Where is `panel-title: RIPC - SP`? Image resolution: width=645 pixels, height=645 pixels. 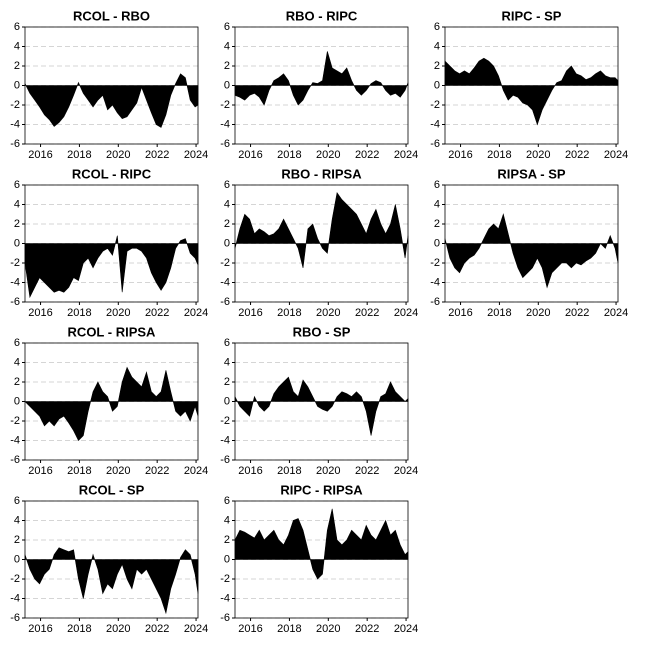 panel-title: RIPC - SP is located at coordinates (532, 15).